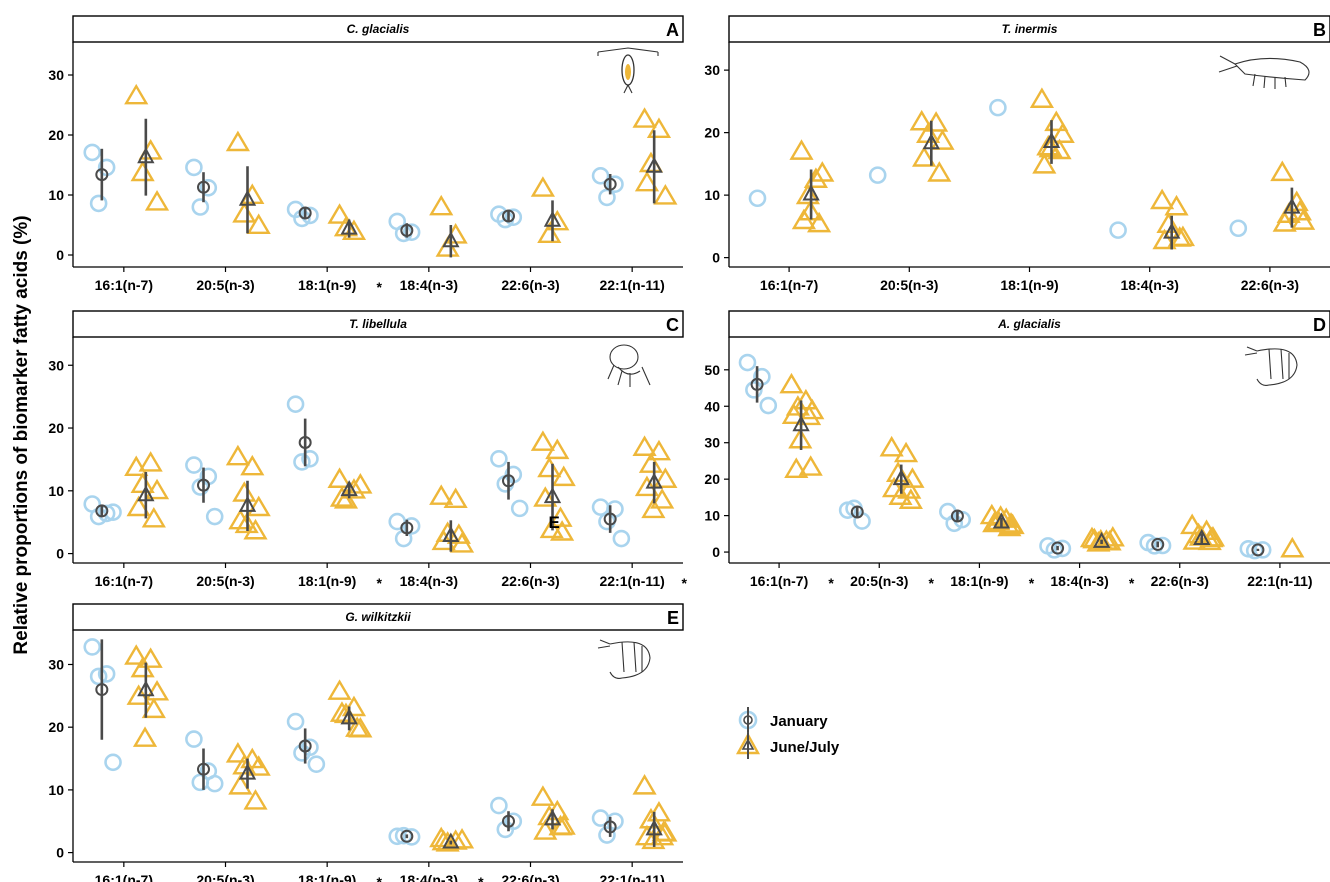 The height and width of the screenshot is (882, 1330). I want to click on legend: January June/July, so click(787, 733).